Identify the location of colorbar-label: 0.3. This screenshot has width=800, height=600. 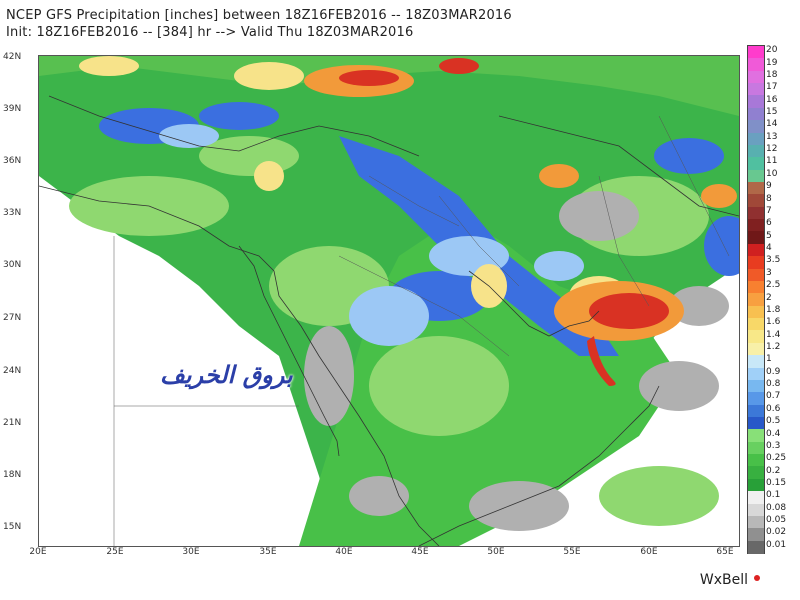
(773, 445).